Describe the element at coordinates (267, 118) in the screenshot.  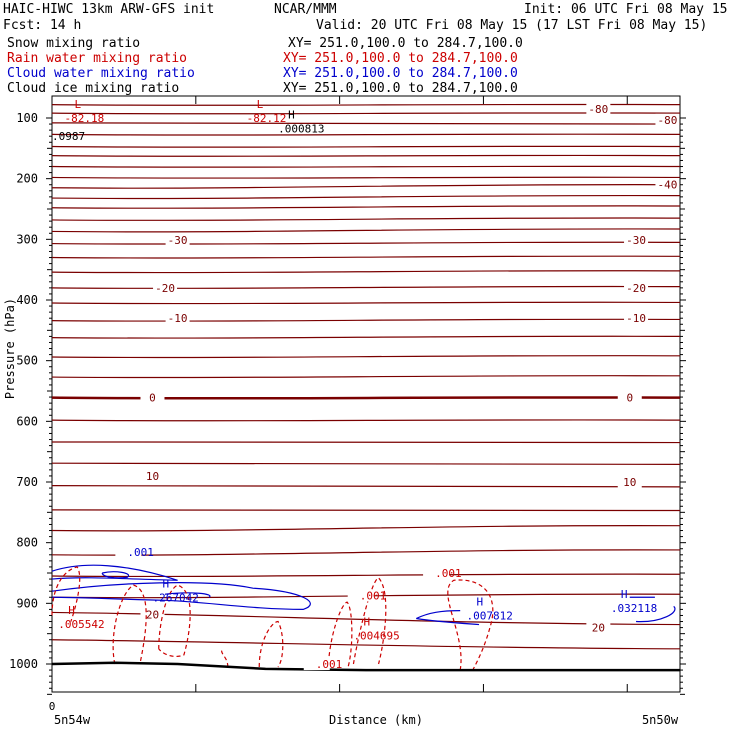
I see `extremum-value: -82.12` at that location.